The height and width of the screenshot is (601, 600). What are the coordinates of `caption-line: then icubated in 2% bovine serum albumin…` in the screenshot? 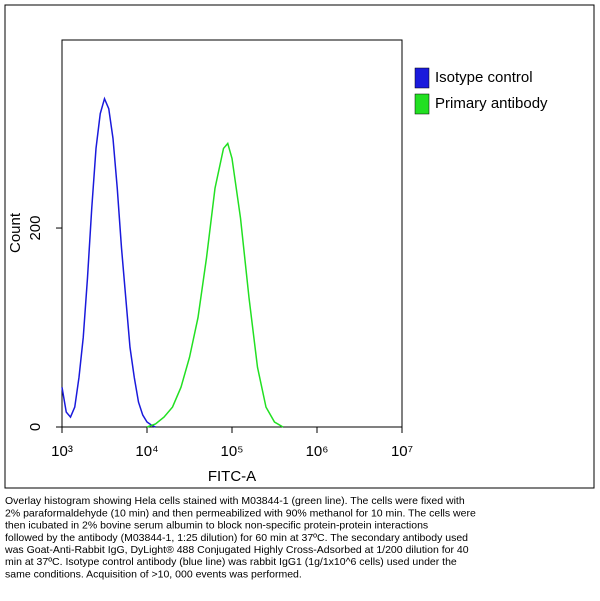 It's located at (216, 526).